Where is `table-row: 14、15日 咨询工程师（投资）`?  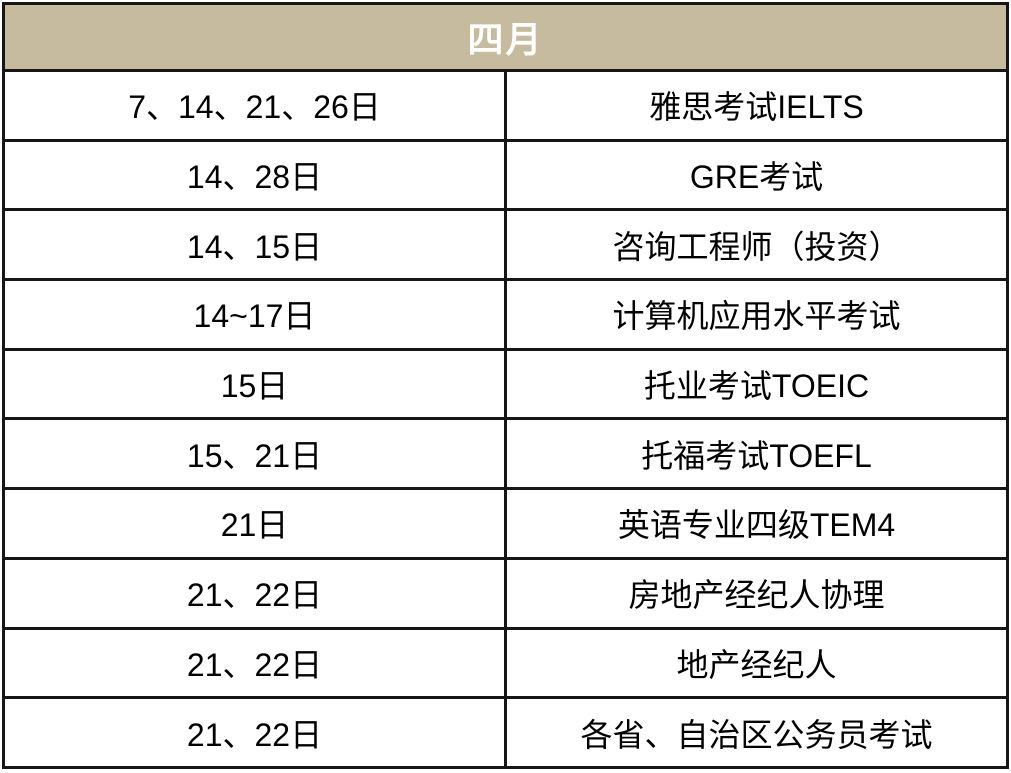 table-row: 14、15日 咨询工程师（投资） is located at coordinates (505, 245).